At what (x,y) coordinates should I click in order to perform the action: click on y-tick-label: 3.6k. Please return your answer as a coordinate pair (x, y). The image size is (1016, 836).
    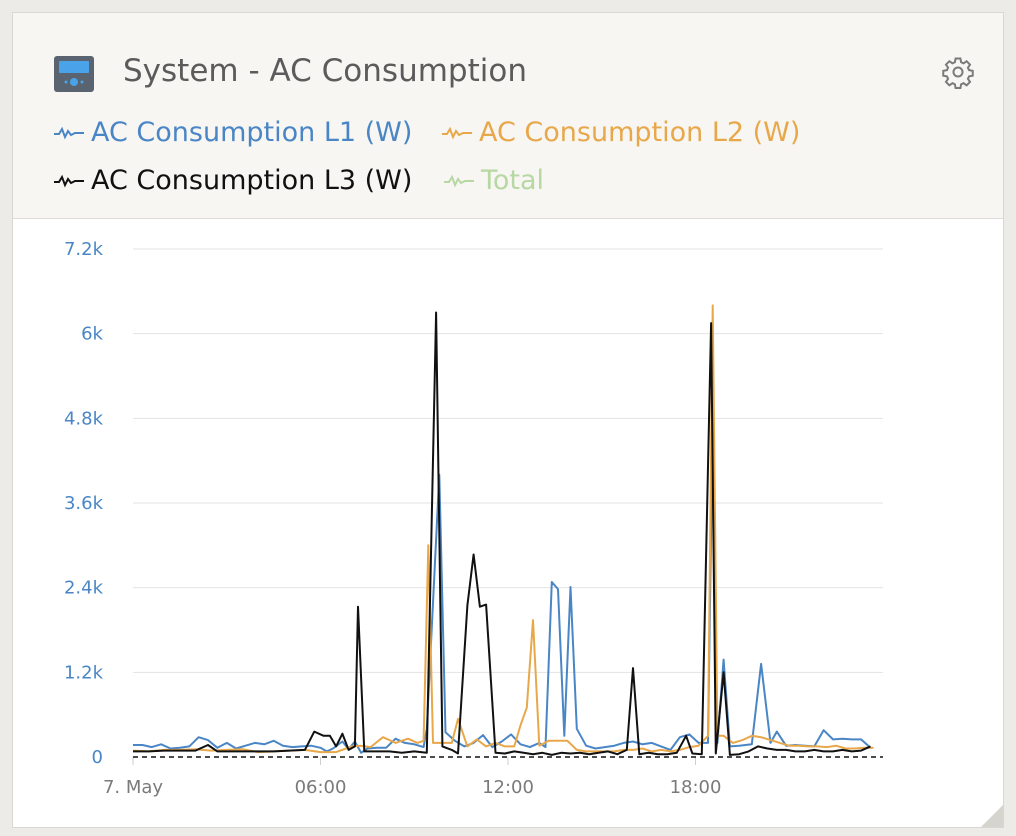
    Looking at the image, I should click on (84, 503).